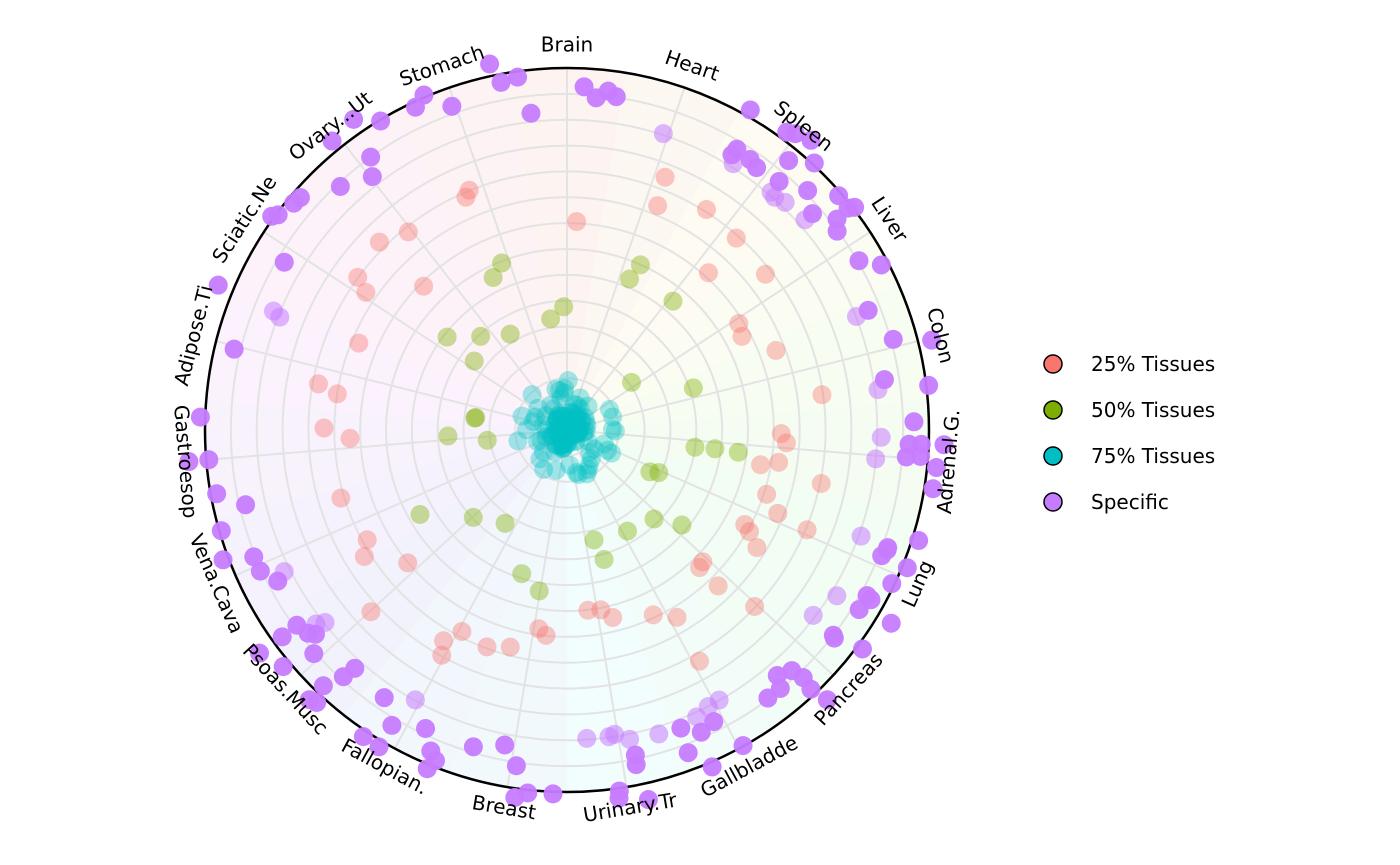 The image size is (1400, 865). What do you see at coordinates (765, 274) in the screenshot?
I see `point-25-tissues-liver` at bounding box center [765, 274].